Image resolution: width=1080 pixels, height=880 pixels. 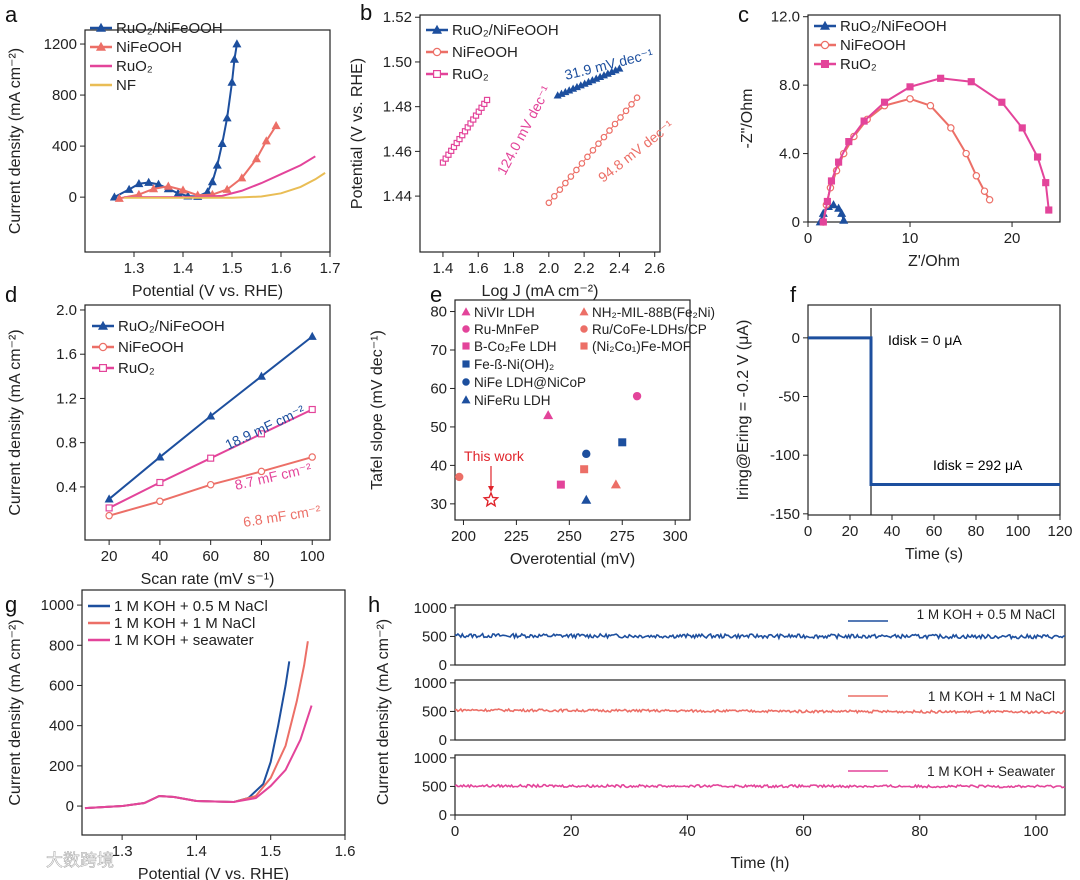 I want to click on y-tick-label: 800, so click(x=64, y=95).